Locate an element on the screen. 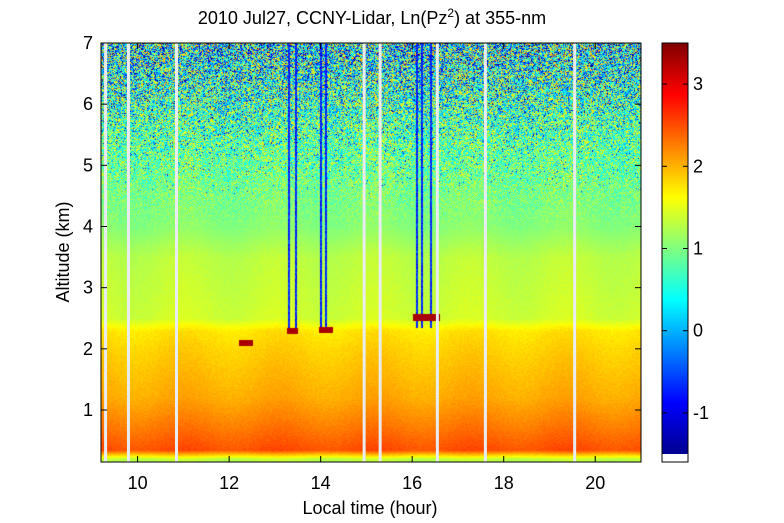 The image size is (784, 523). x-tick-label: 20 is located at coordinates (595, 483).